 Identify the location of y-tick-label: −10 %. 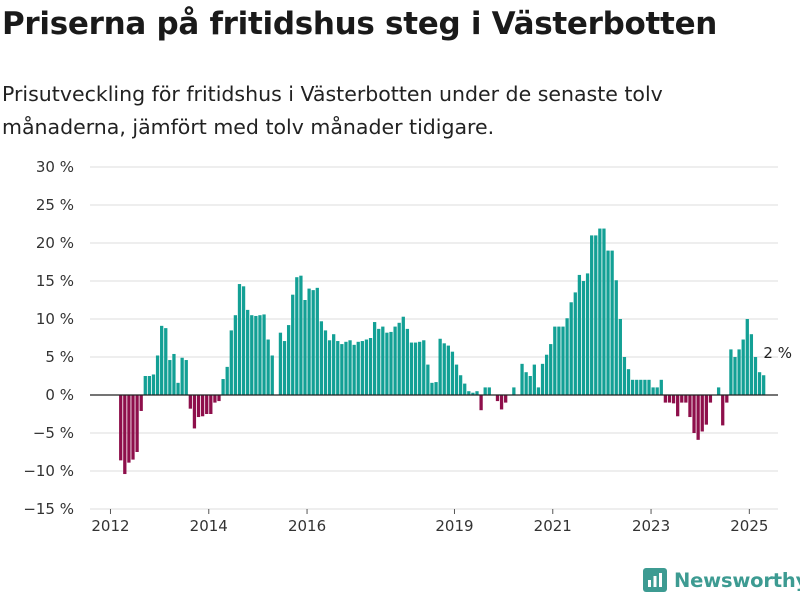
(48, 471).